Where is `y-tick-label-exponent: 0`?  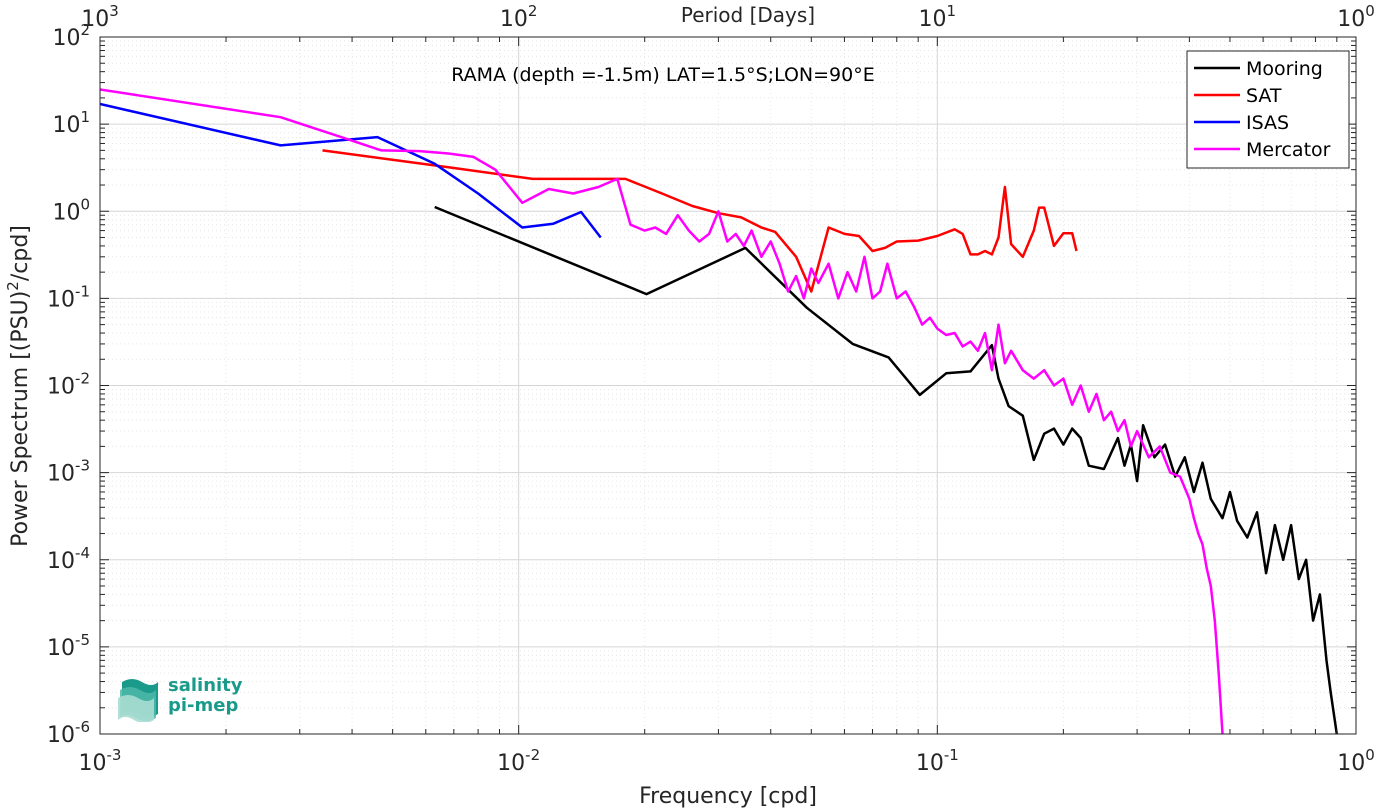
y-tick-label-exponent: 0 is located at coordinates (85, 204).